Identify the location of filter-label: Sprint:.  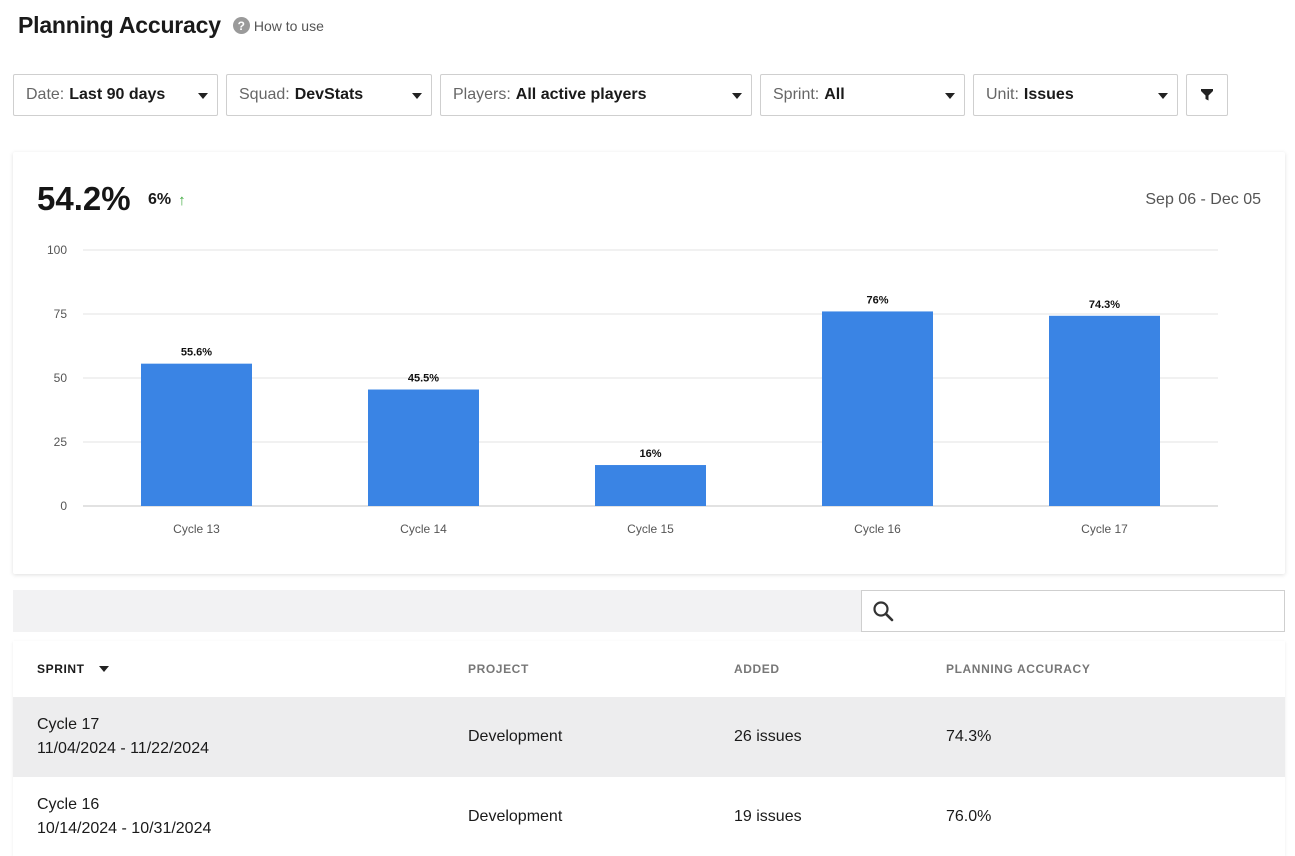
(796, 94).